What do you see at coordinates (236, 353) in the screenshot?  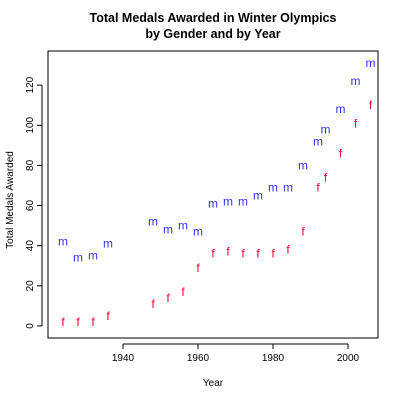 I see `x-axis: 1940 1960 1980 2000` at bounding box center [236, 353].